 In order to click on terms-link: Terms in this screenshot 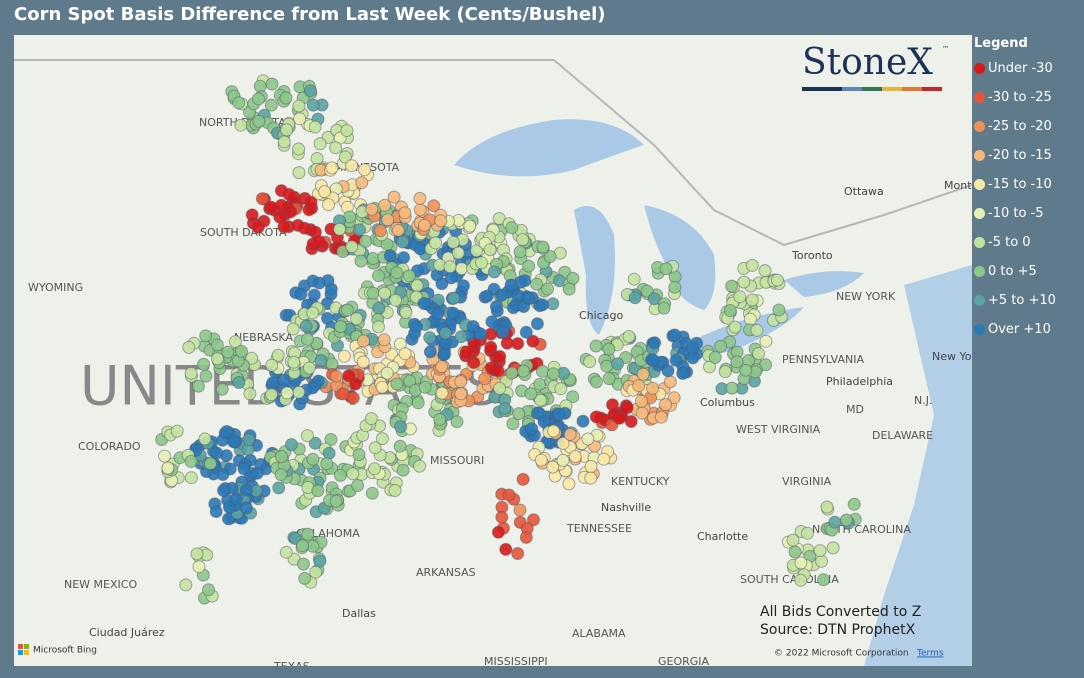, I will do `click(930, 654)`.